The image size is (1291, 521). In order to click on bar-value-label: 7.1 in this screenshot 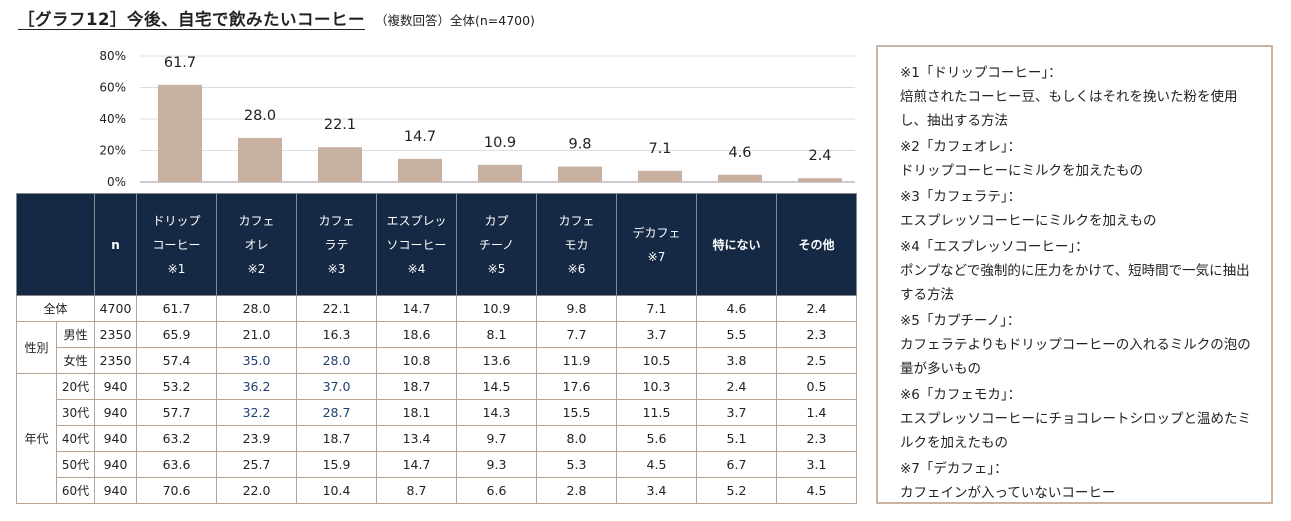, I will do `click(659, 149)`.